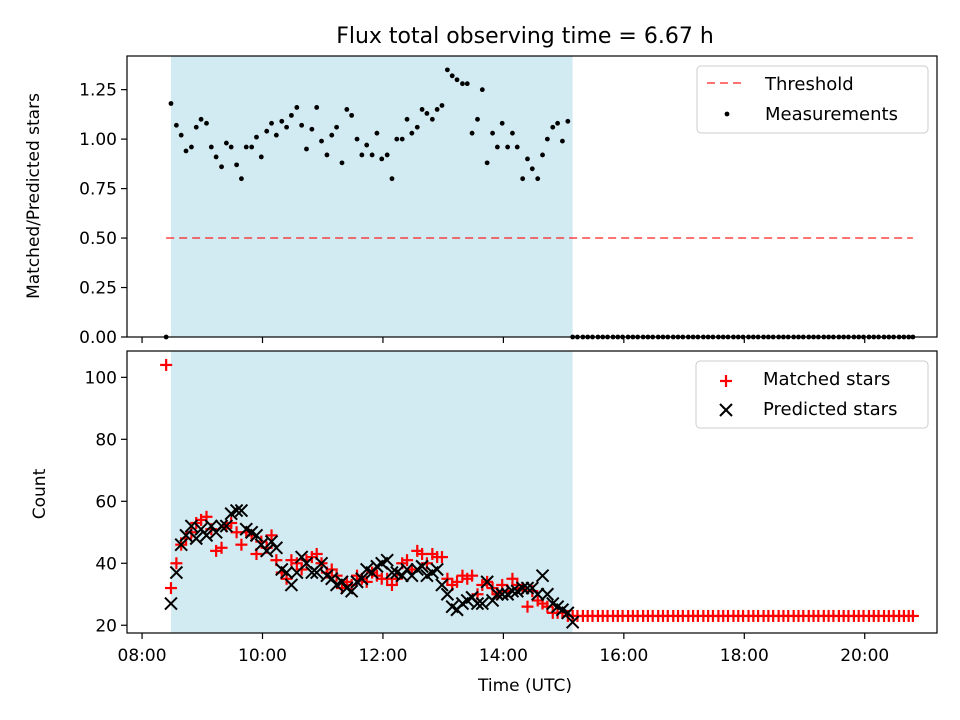 The width and height of the screenshot is (960, 720). Describe the element at coordinates (726, 381) in the screenshot. I see `legend-matched-swatch` at that location.